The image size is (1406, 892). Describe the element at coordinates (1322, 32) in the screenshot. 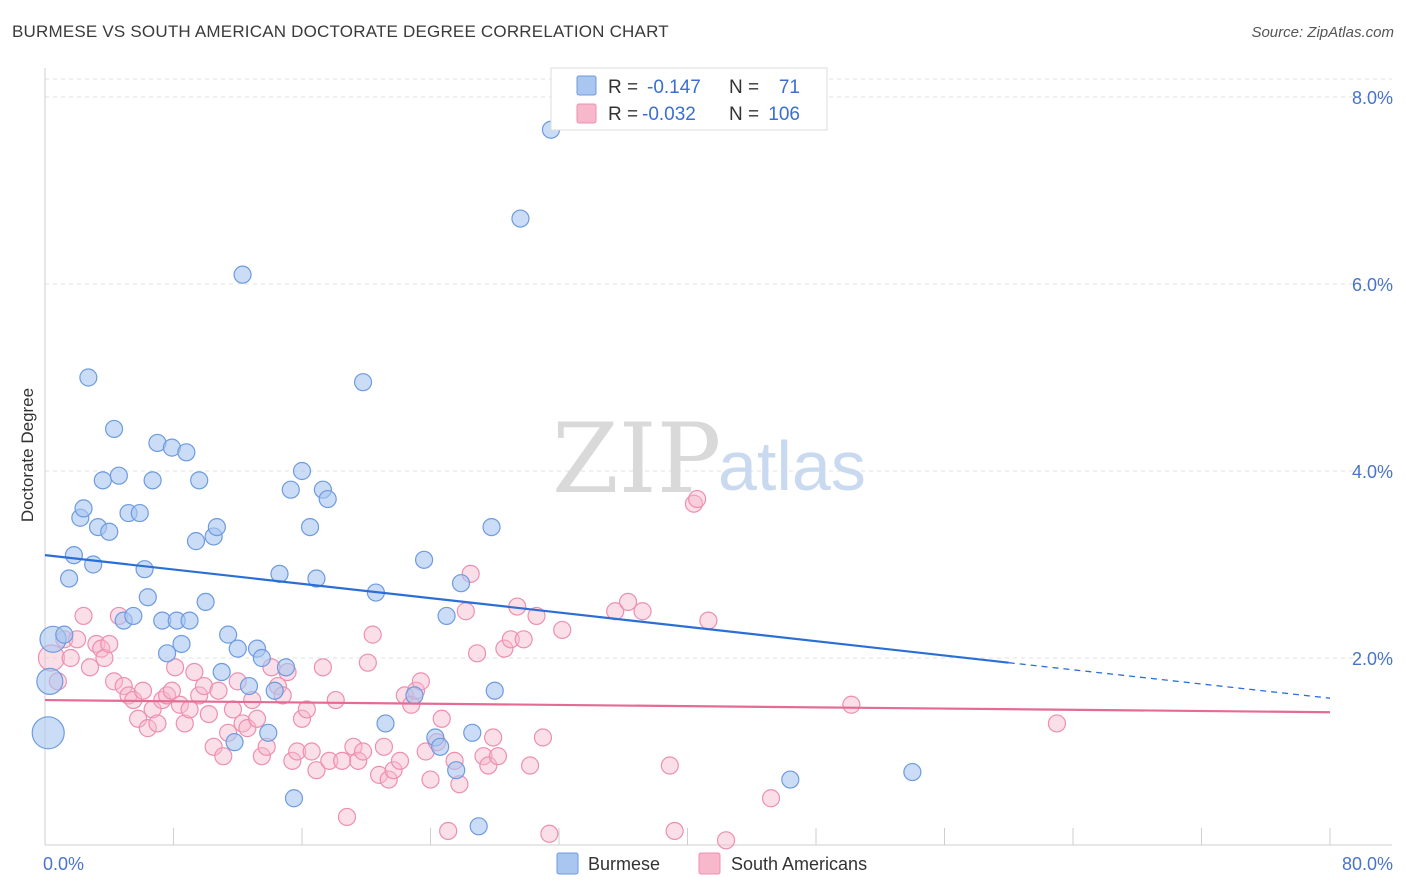

I see `chart-source: Source: ZipAtlas.com` at that location.